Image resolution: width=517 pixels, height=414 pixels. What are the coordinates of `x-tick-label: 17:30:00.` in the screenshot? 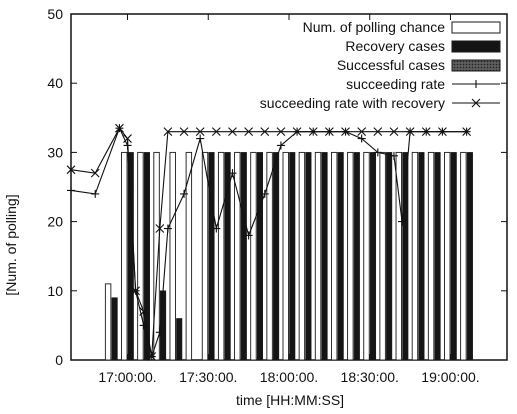 It's located at (208, 377).